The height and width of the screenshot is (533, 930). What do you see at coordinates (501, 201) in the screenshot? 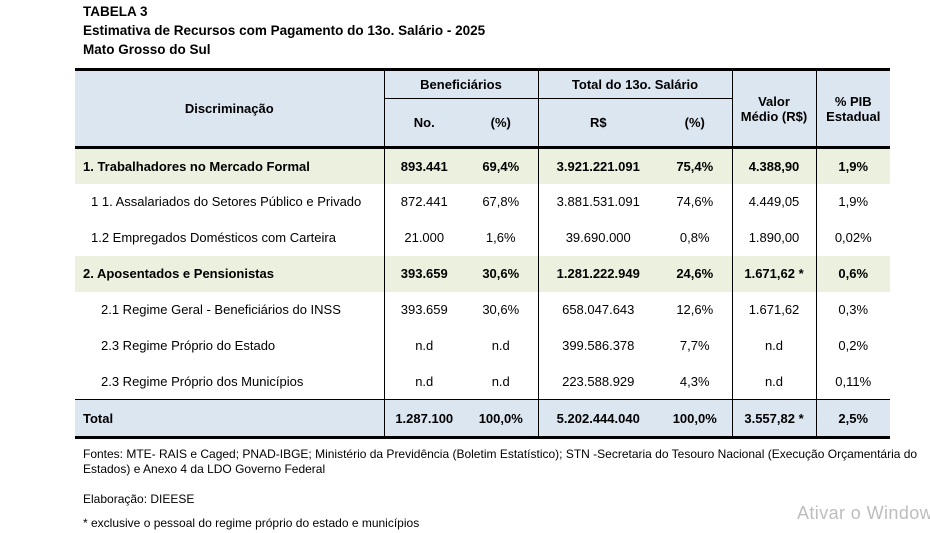
I see `cell-pct-benef: 67,8%` at bounding box center [501, 201].